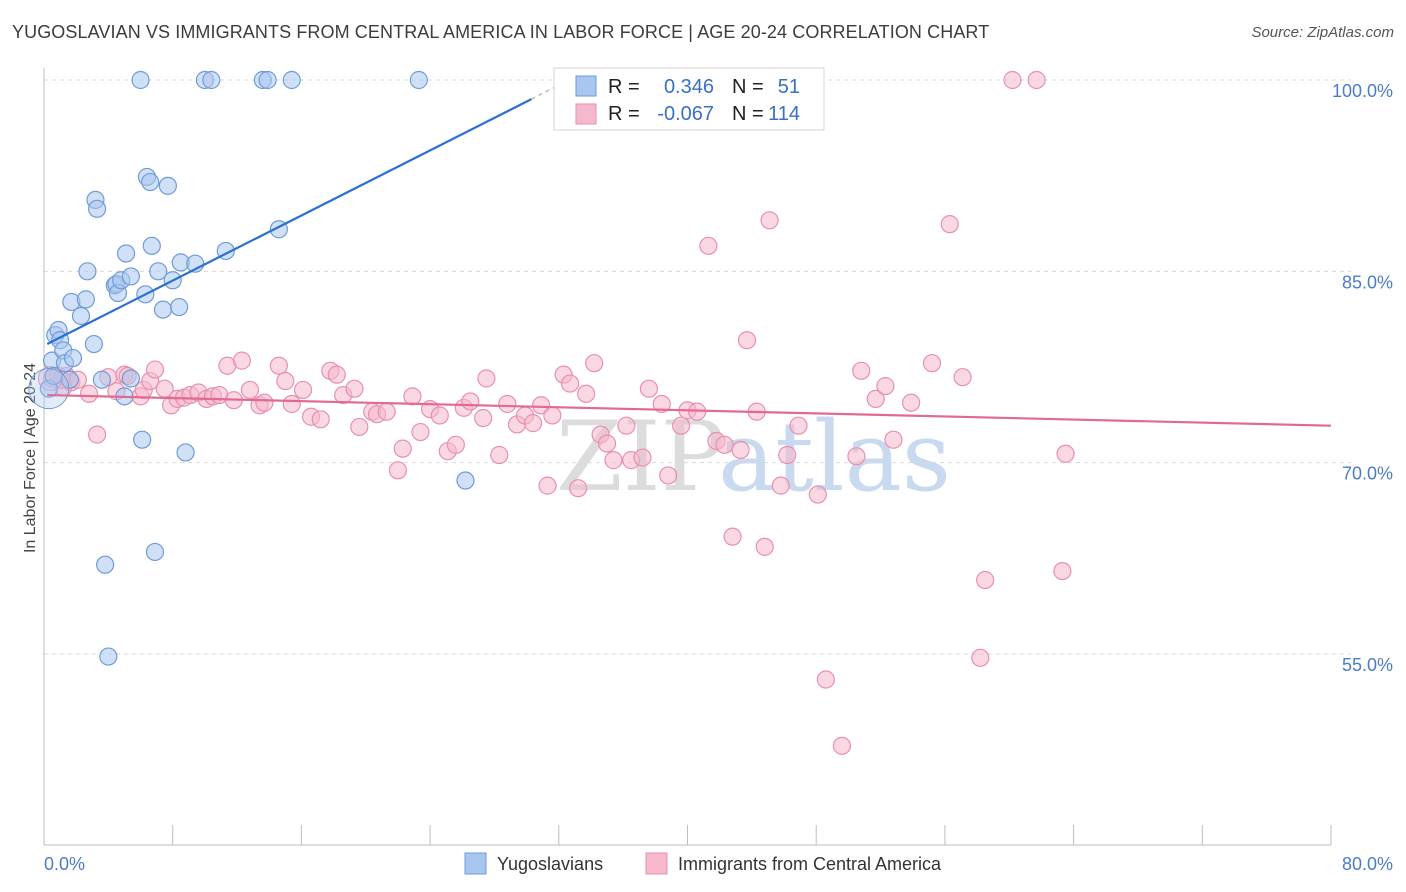  What do you see at coordinates (289, 222) in the screenshot?
I see `trend-line-yugoslavians` at bounding box center [289, 222].